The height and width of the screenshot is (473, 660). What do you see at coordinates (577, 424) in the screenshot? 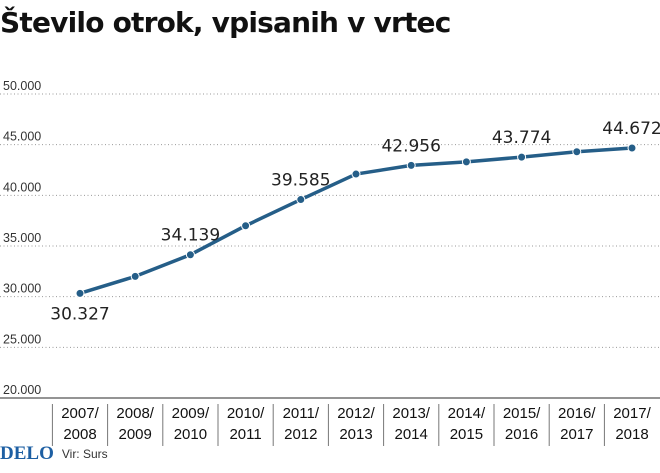
I see `x-tick-label: 2016/2017` at bounding box center [577, 424].